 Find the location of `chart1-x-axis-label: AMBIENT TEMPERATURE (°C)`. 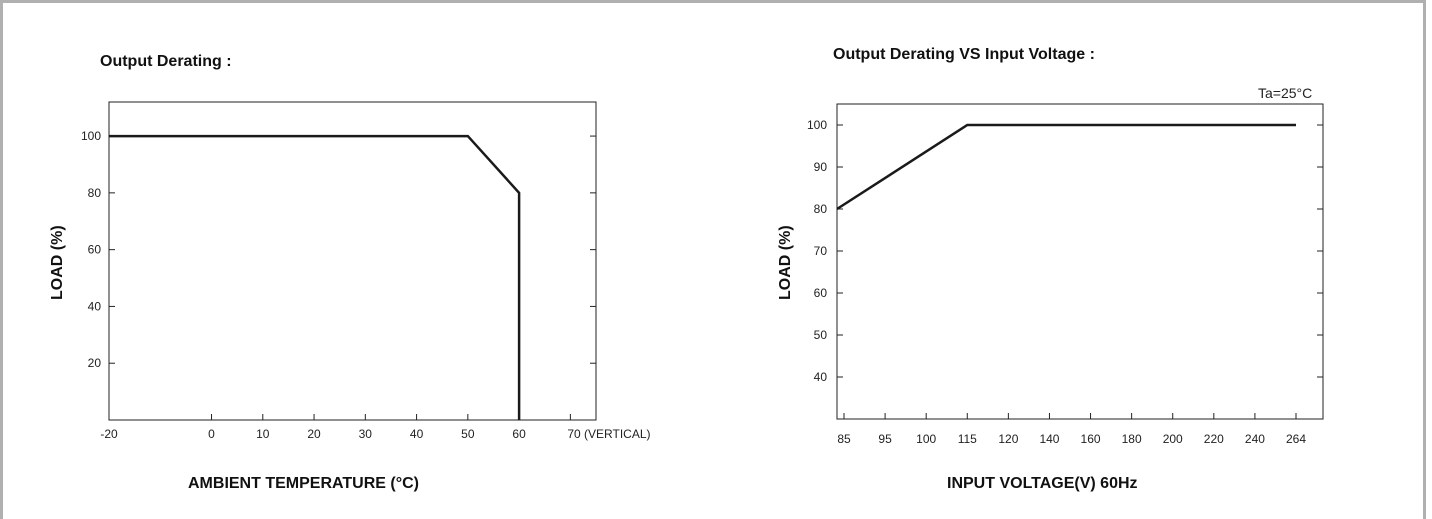

chart1-x-axis-label: AMBIENT TEMPERATURE (°C) is located at coordinates (303, 483).